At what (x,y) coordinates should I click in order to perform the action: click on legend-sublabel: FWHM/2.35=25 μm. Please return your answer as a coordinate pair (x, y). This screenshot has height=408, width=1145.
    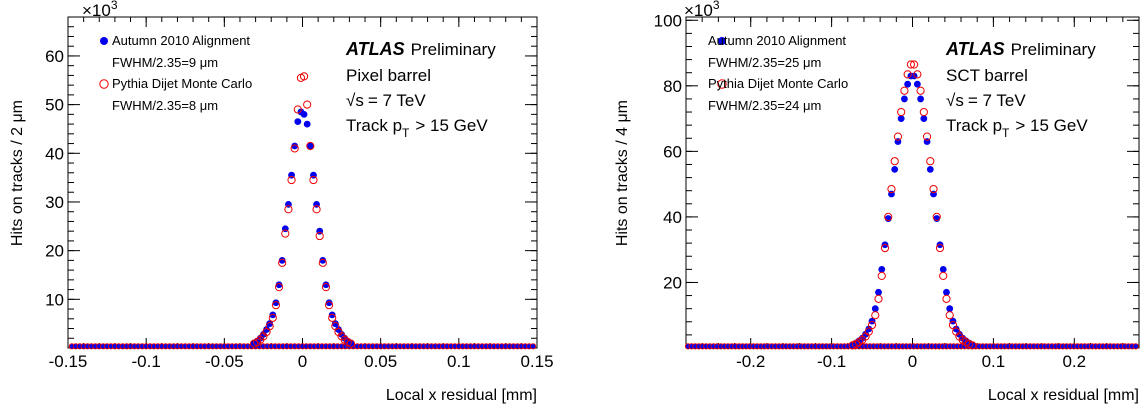
    Looking at the image, I should click on (764, 62).